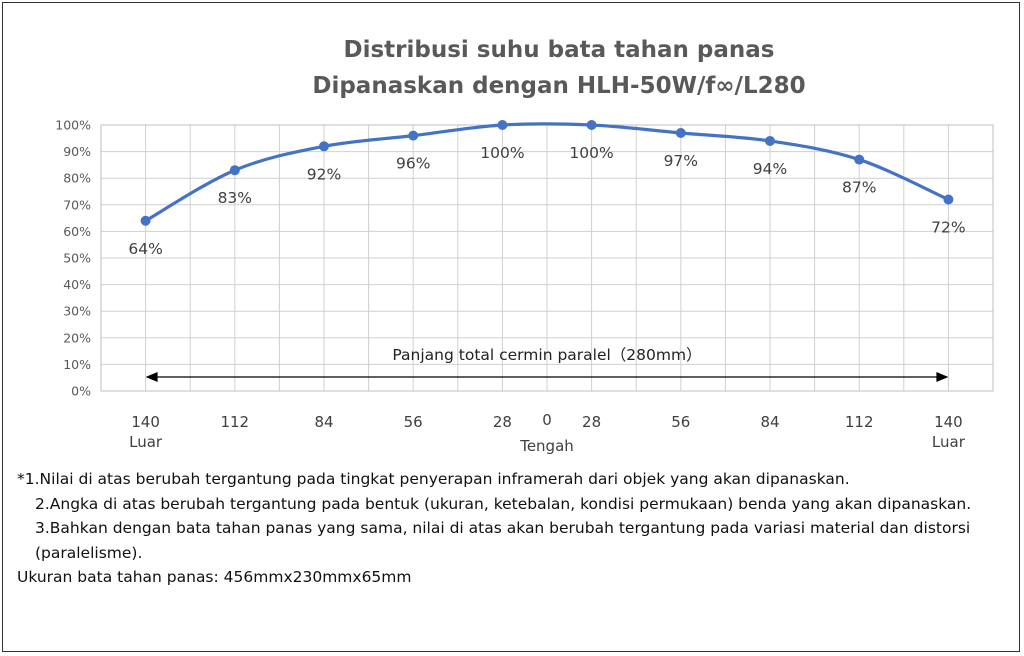 This screenshot has height=656, width=1024. I want to click on y-tick-label: 50%, so click(77, 258).